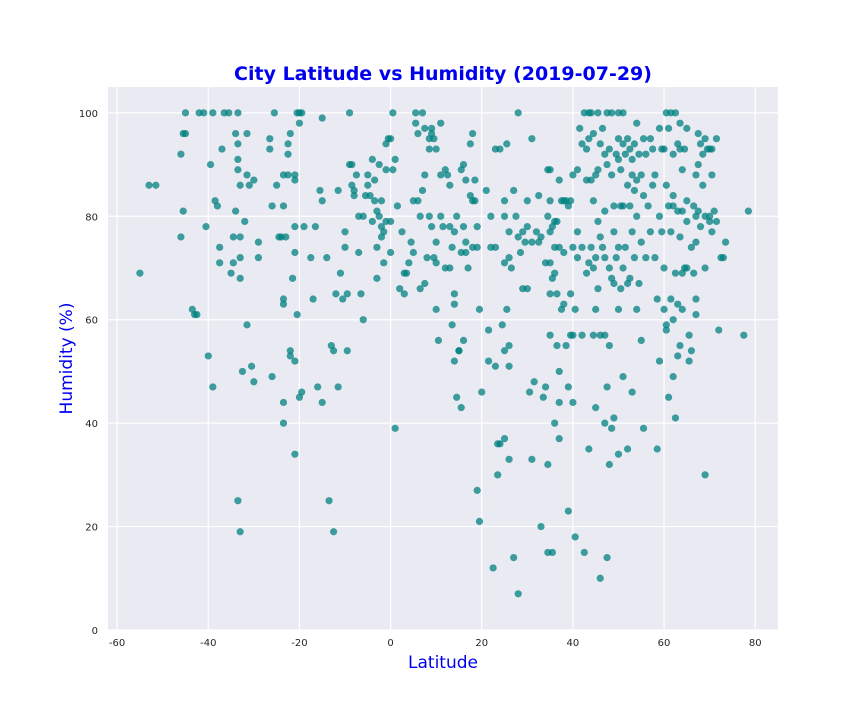 This screenshot has height=720, width=864. Describe the element at coordinates (117, 643) in the screenshot. I see `x-tick-label: -60` at that location.